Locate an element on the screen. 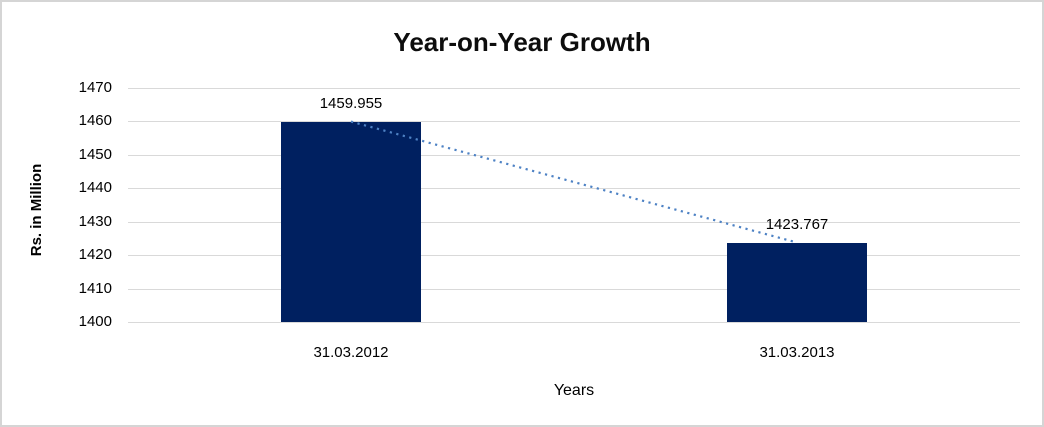 The width and height of the screenshot is (1044, 427). bar-data-label: 1423.767 is located at coordinates (797, 224).